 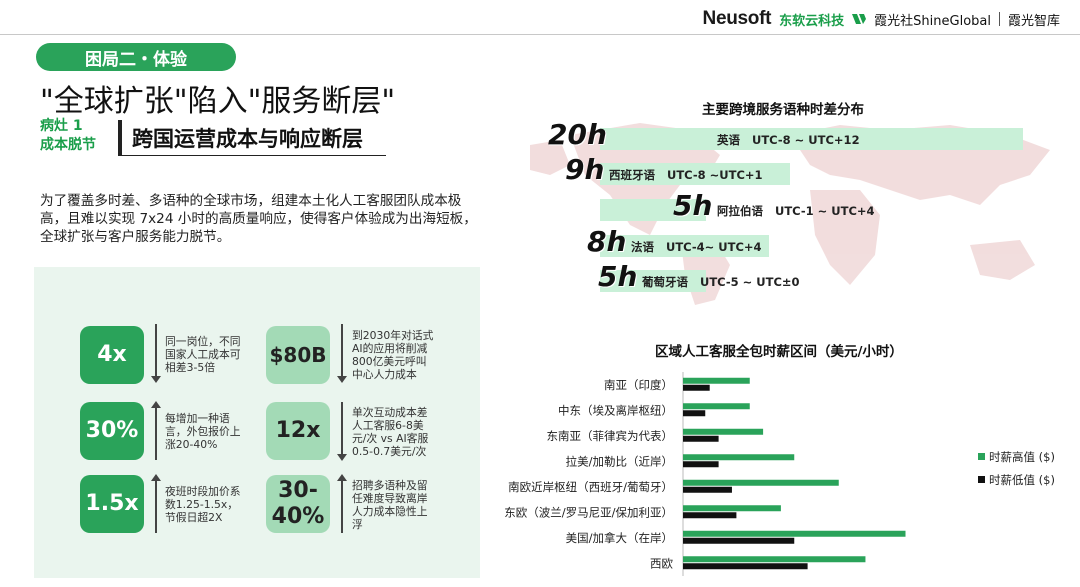 I want to click on partner-name: 霞光社ShineGlobal, so click(x=932, y=21).